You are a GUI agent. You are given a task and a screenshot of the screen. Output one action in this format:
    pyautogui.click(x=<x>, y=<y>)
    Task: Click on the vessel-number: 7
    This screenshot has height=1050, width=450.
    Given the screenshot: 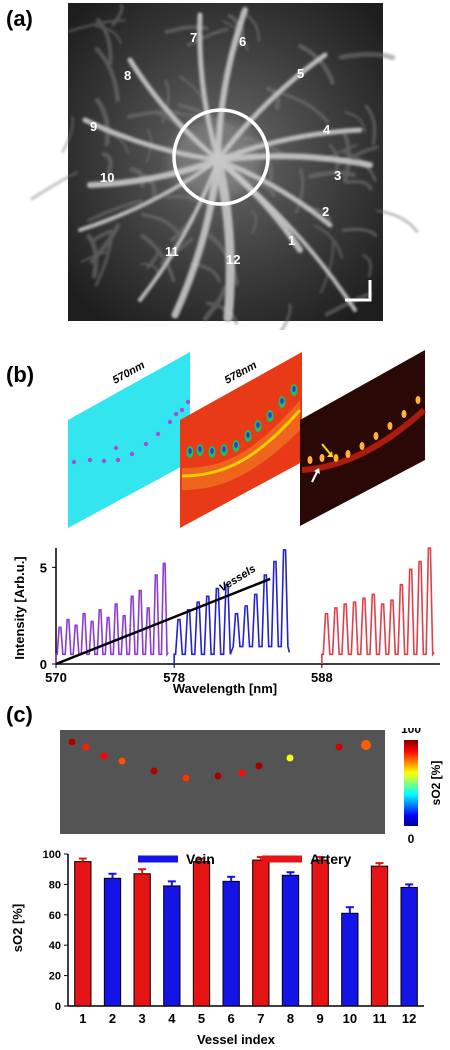 What is the action you would take?
    pyautogui.click(x=193, y=37)
    